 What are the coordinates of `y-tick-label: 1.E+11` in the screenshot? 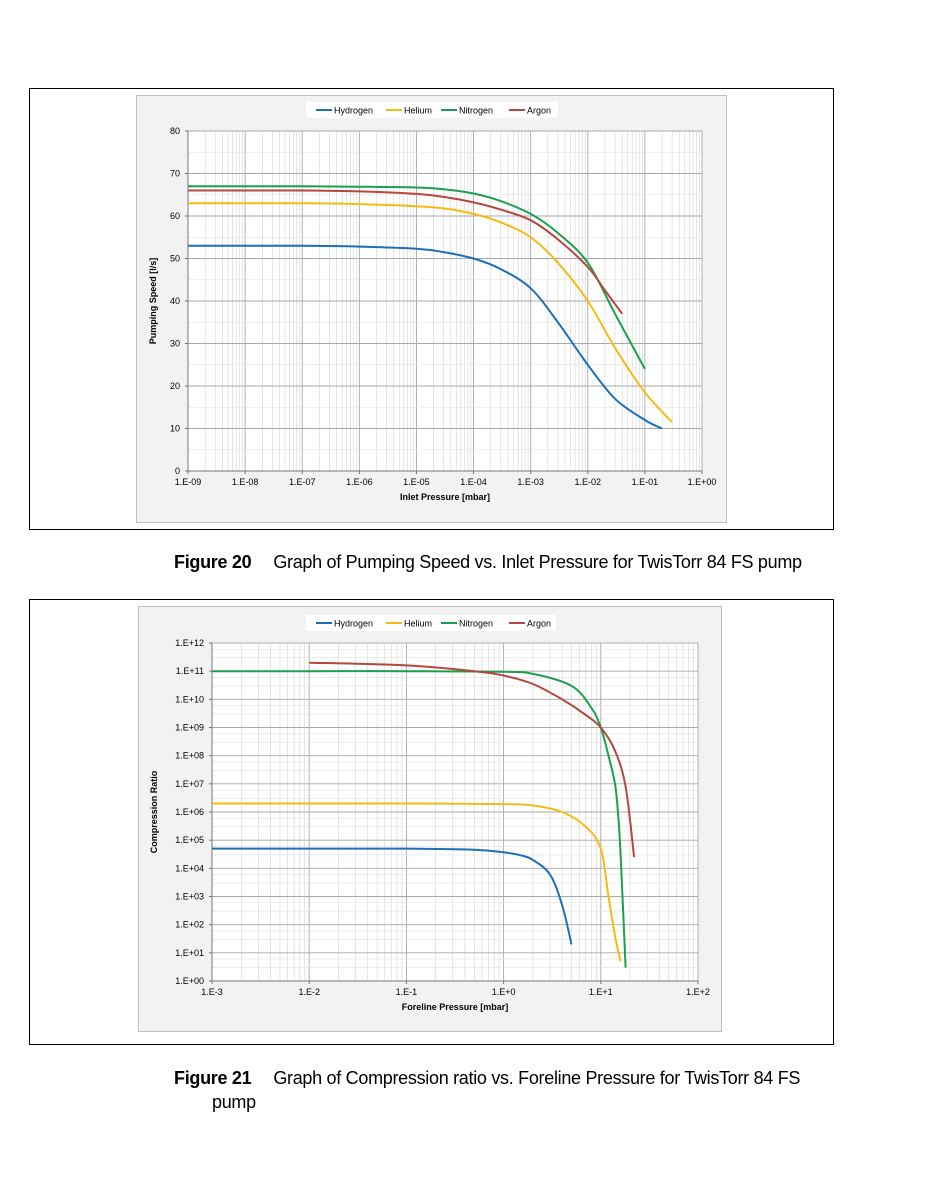 It's located at (190, 671).